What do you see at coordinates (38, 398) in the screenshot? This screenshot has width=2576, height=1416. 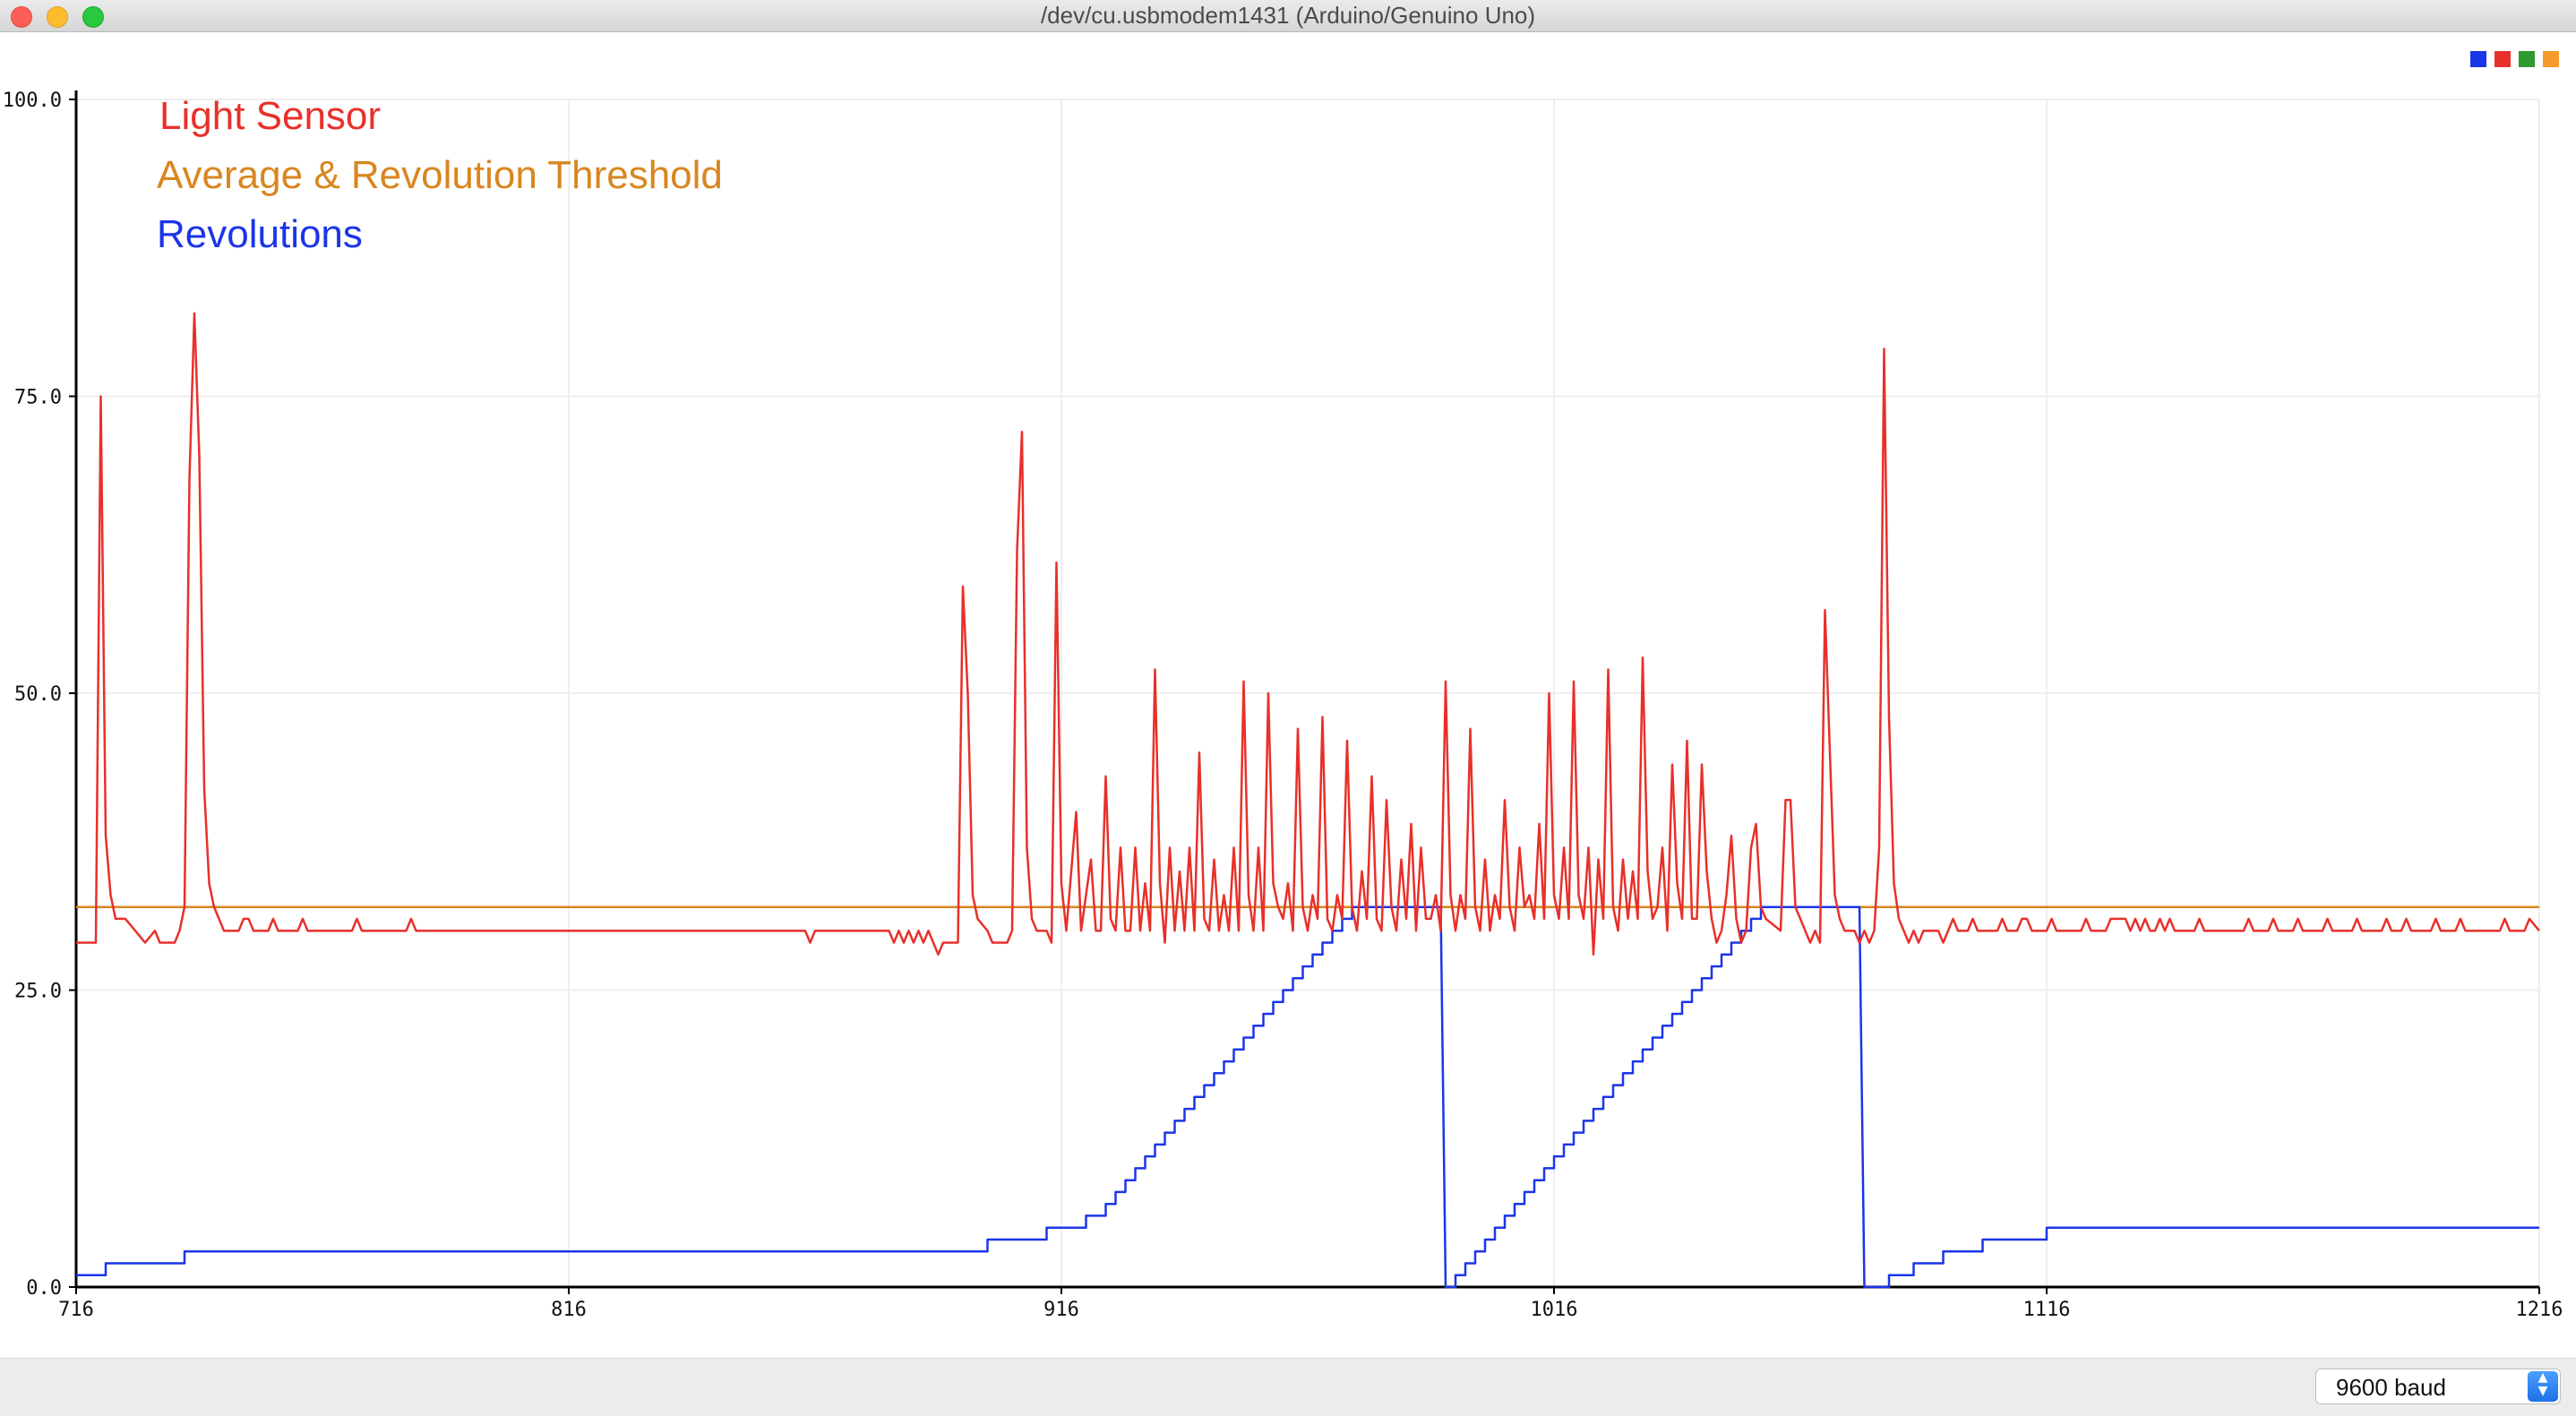 I see `y-tick-label: 75.0` at bounding box center [38, 398].